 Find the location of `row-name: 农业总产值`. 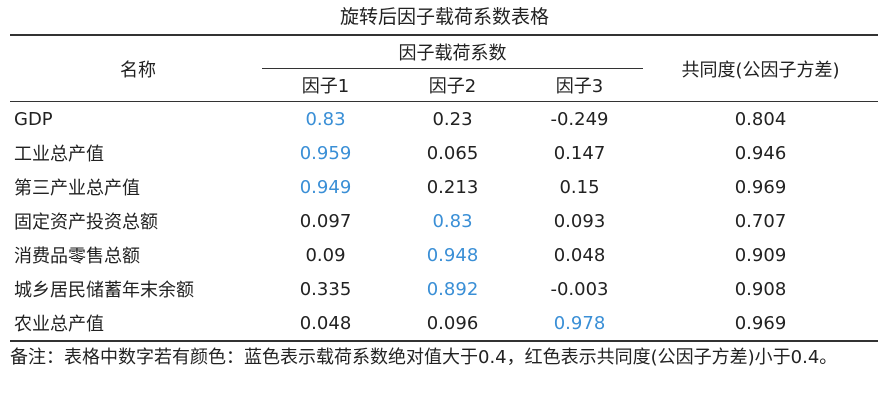

row-name: 农业总产值 is located at coordinates (136, 324).